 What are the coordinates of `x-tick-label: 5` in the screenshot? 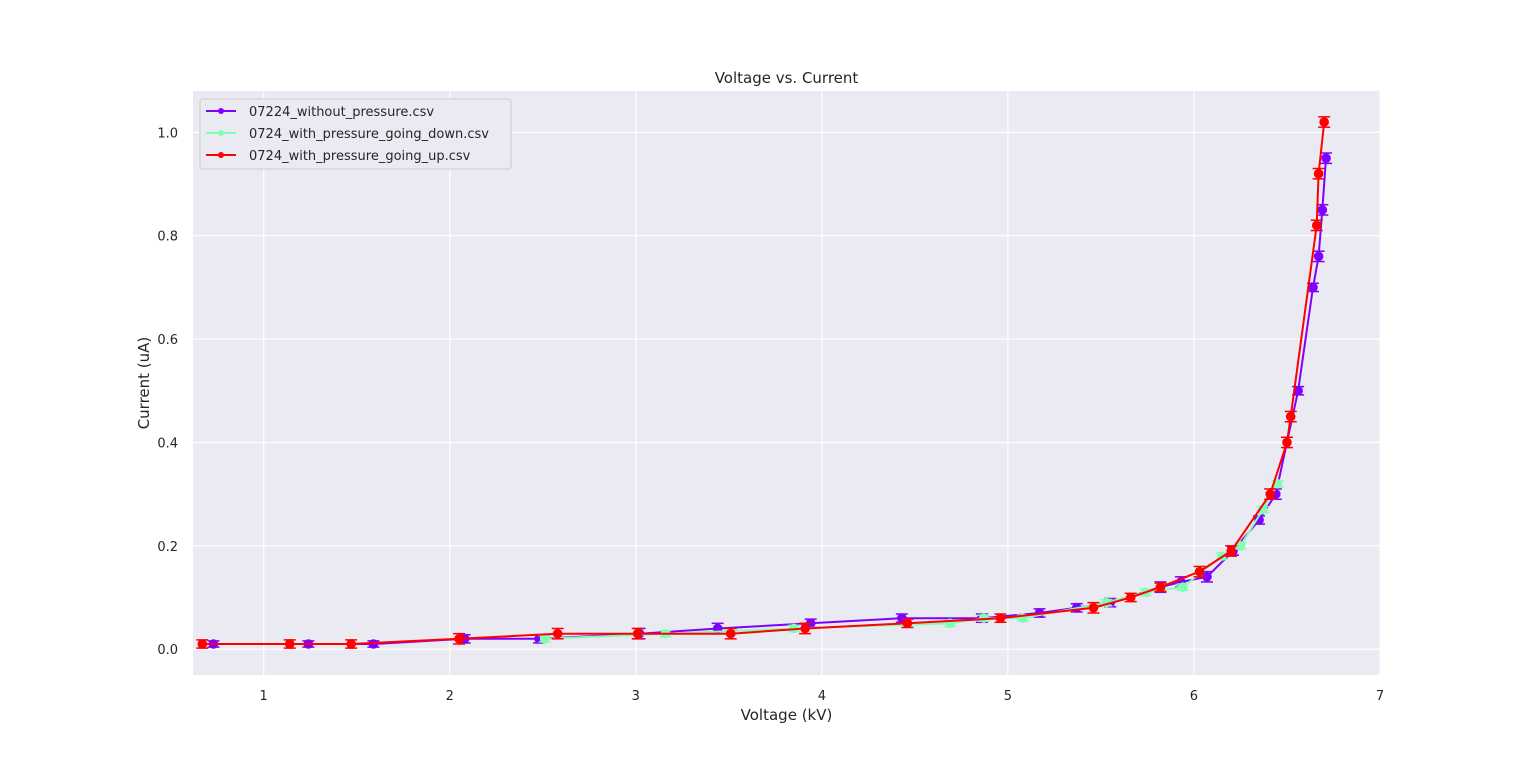 It's located at (1008, 696).